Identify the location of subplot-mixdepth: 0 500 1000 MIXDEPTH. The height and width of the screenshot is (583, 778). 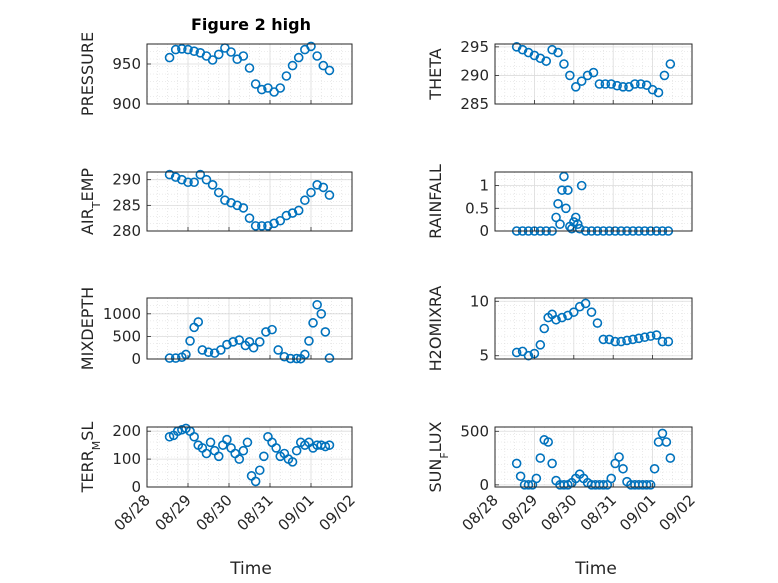
(215, 328).